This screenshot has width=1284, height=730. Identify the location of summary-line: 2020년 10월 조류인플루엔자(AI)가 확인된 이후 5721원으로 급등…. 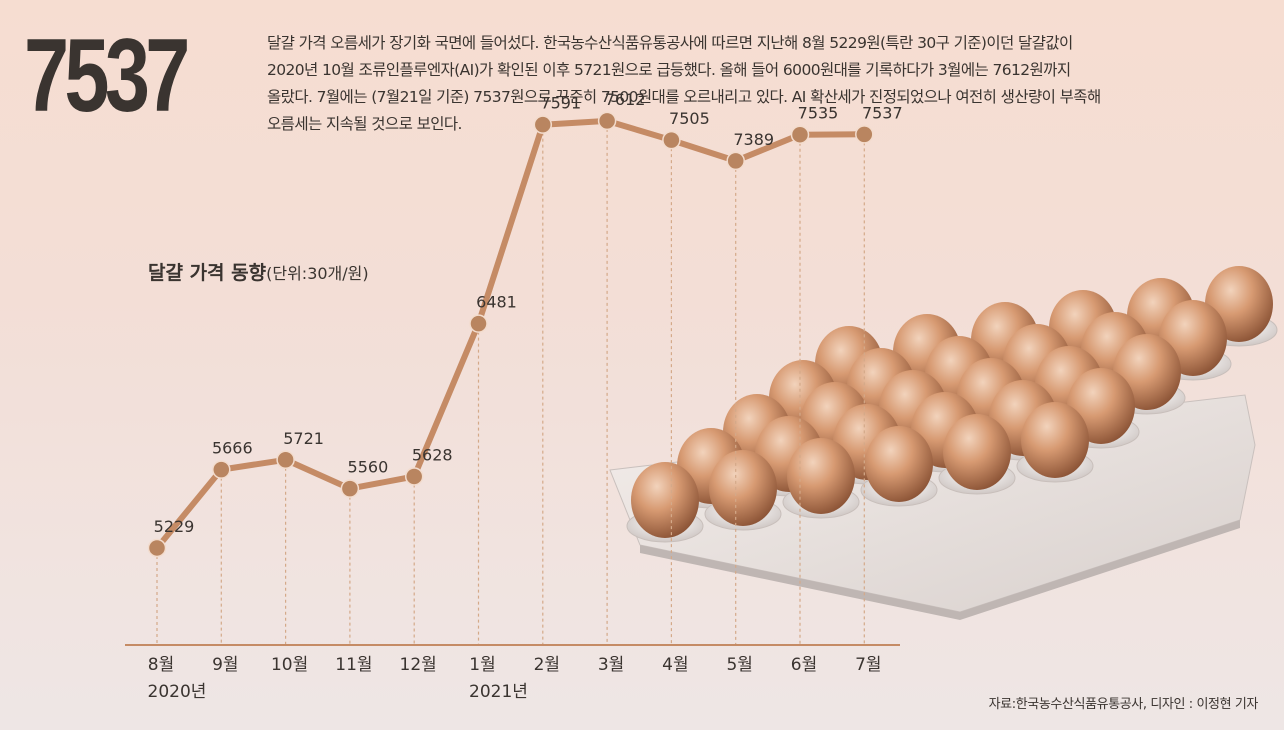
(669, 70).